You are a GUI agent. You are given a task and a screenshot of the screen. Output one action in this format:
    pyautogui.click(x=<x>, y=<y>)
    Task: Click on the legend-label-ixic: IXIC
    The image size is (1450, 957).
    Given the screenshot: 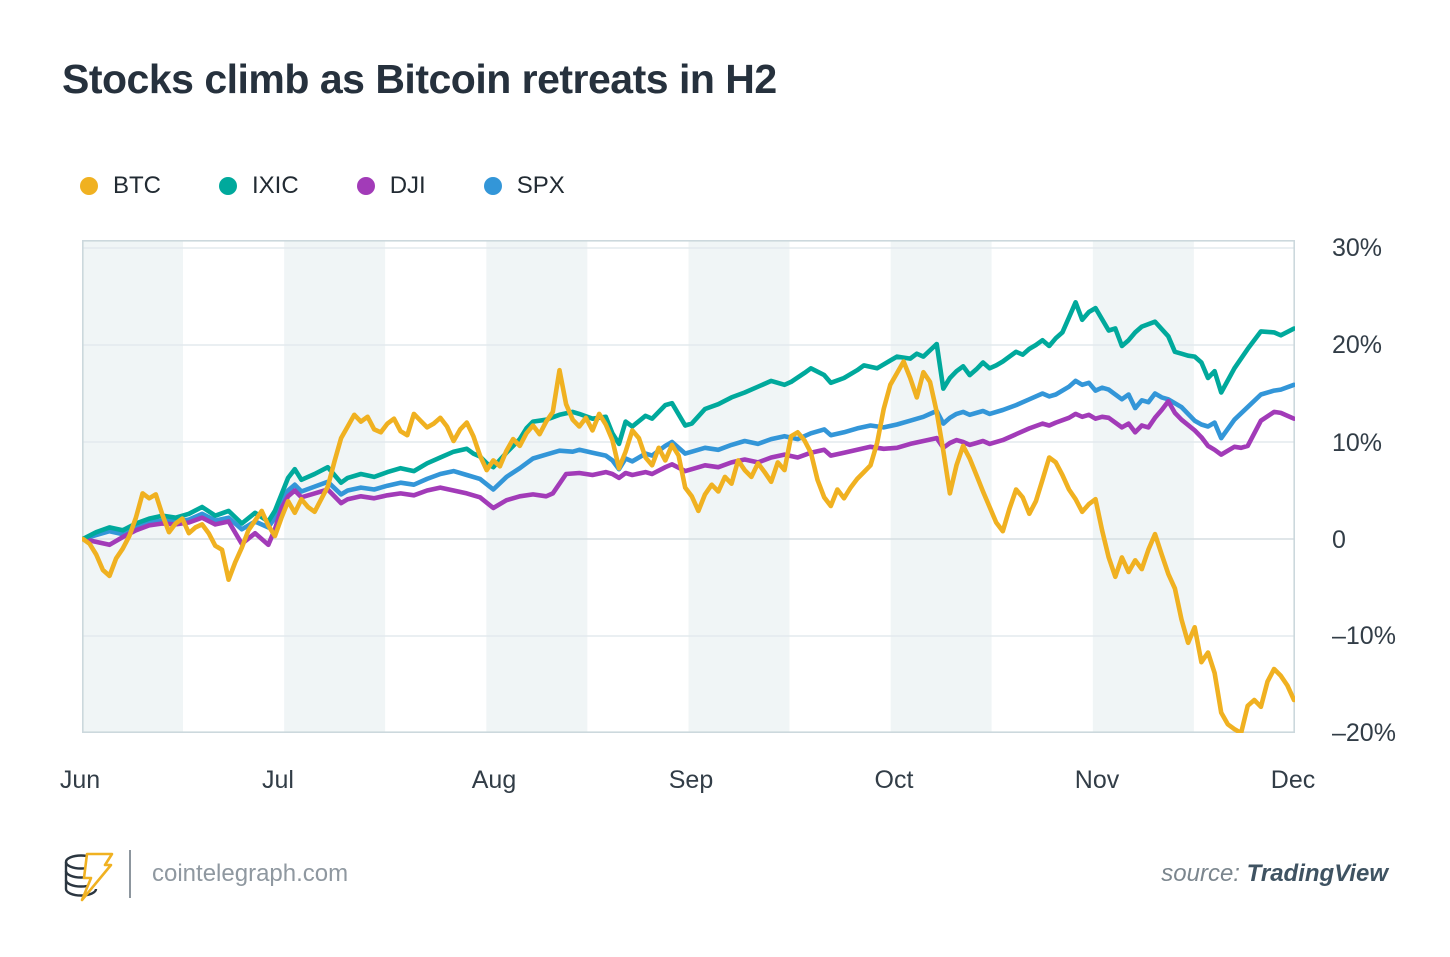 What is the action you would take?
    pyautogui.click(x=275, y=185)
    